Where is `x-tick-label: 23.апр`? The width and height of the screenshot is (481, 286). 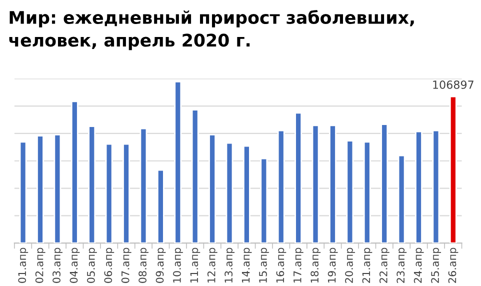
x-tick-label: 23.апр is located at coordinates (401, 265).